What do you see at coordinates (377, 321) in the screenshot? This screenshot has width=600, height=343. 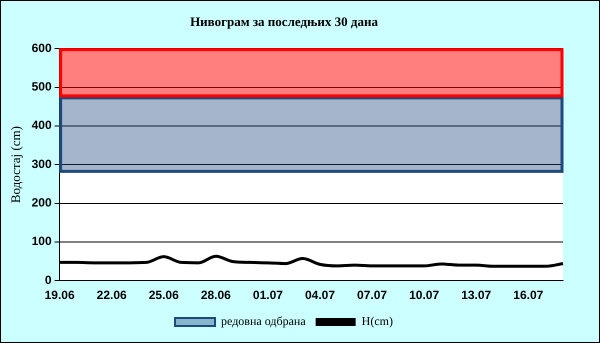 I see `legend-label: H(cm)` at bounding box center [377, 321].